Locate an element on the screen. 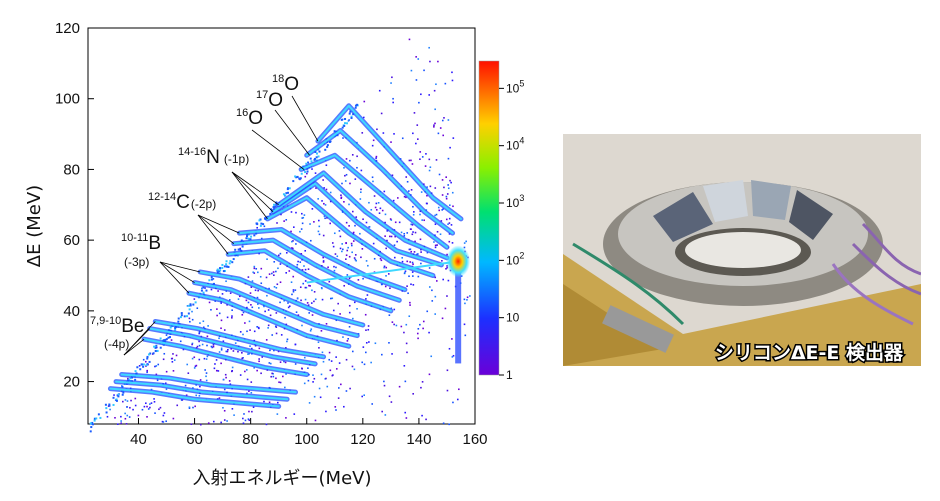 This screenshot has width=940, height=501. y-tick-label: 60 is located at coordinates (71, 240).